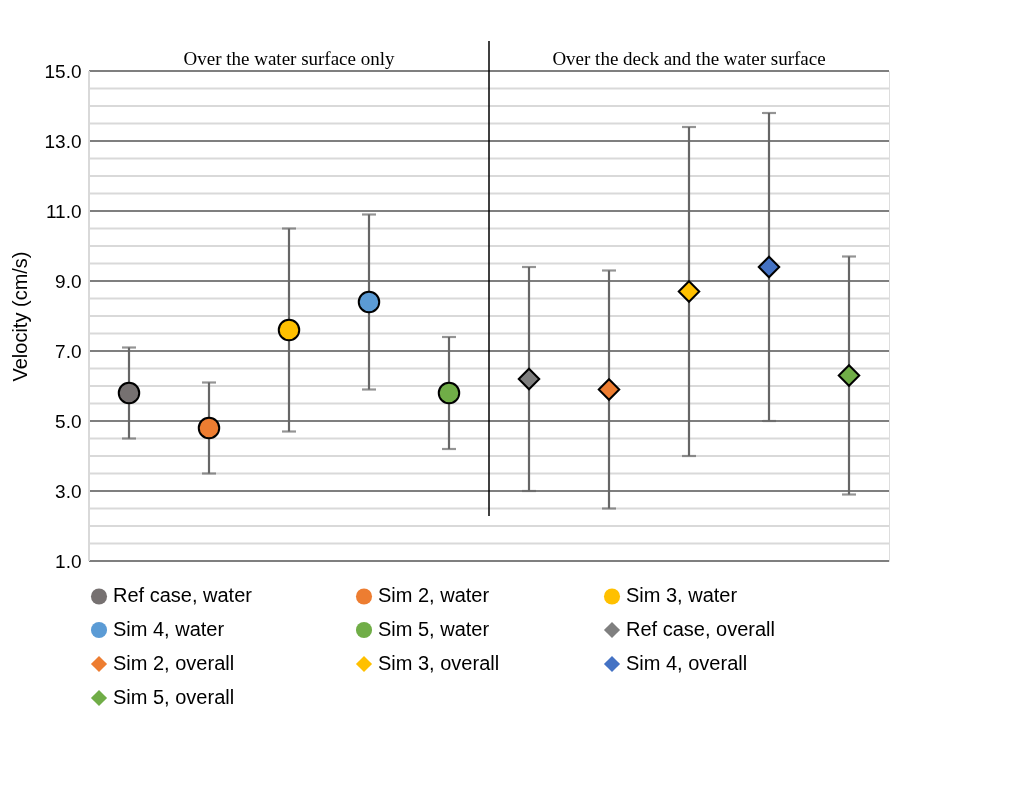  What do you see at coordinates (63, 141) in the screenshot?
I see `y-tick-label: 13.0` at bounding box center [63, 141].